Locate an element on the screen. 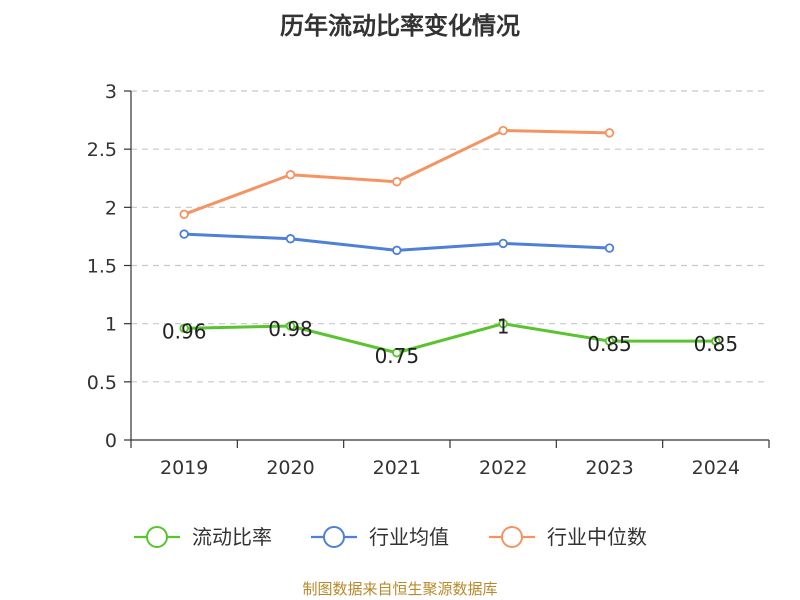 Image resolution: width=800 pixels, height=600 pixels. x-tick-label: 2019 is located at coordinates (184, 468).